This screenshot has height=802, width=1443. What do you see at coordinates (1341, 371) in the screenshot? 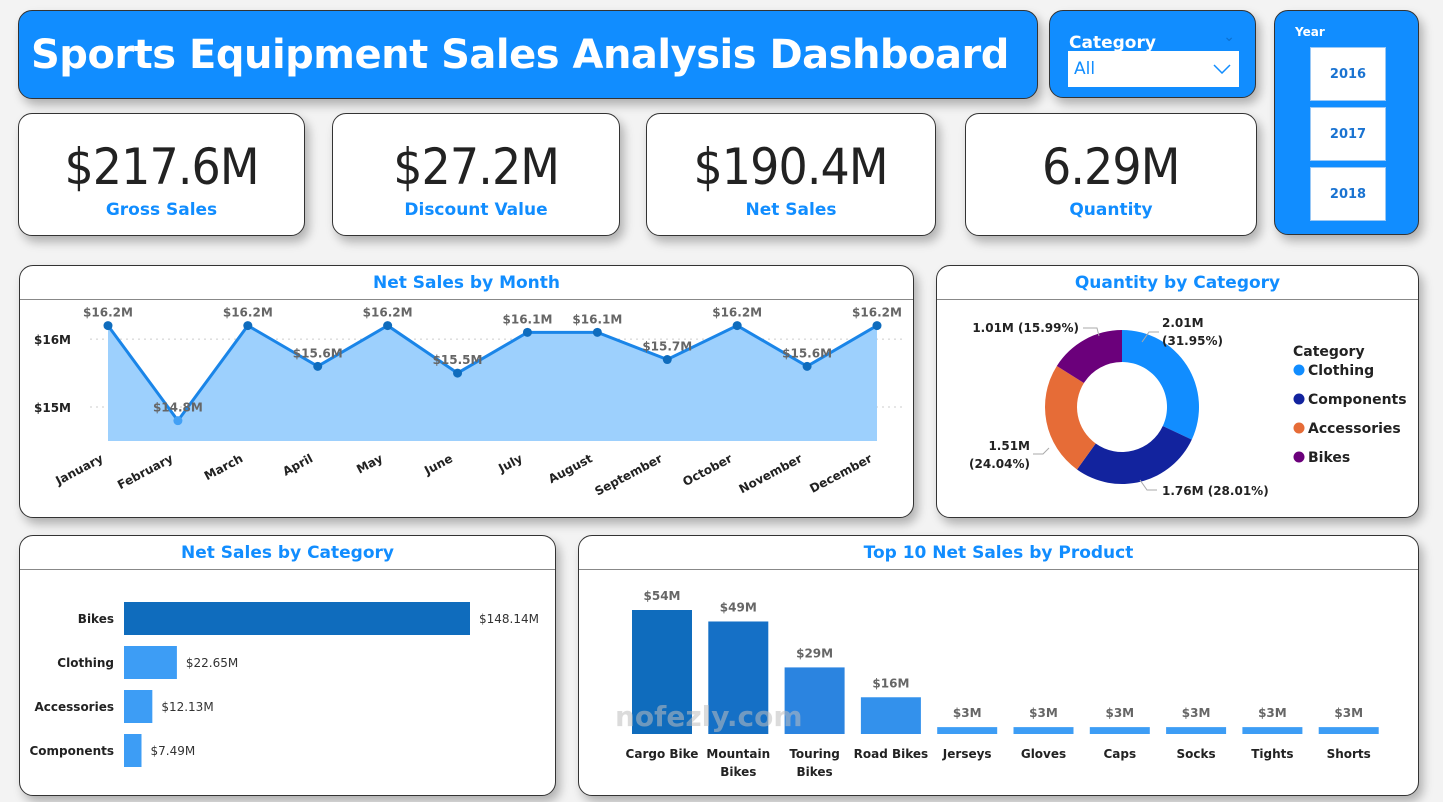
I see `legend-label: Clothing` at bounding box center [1341, 371].